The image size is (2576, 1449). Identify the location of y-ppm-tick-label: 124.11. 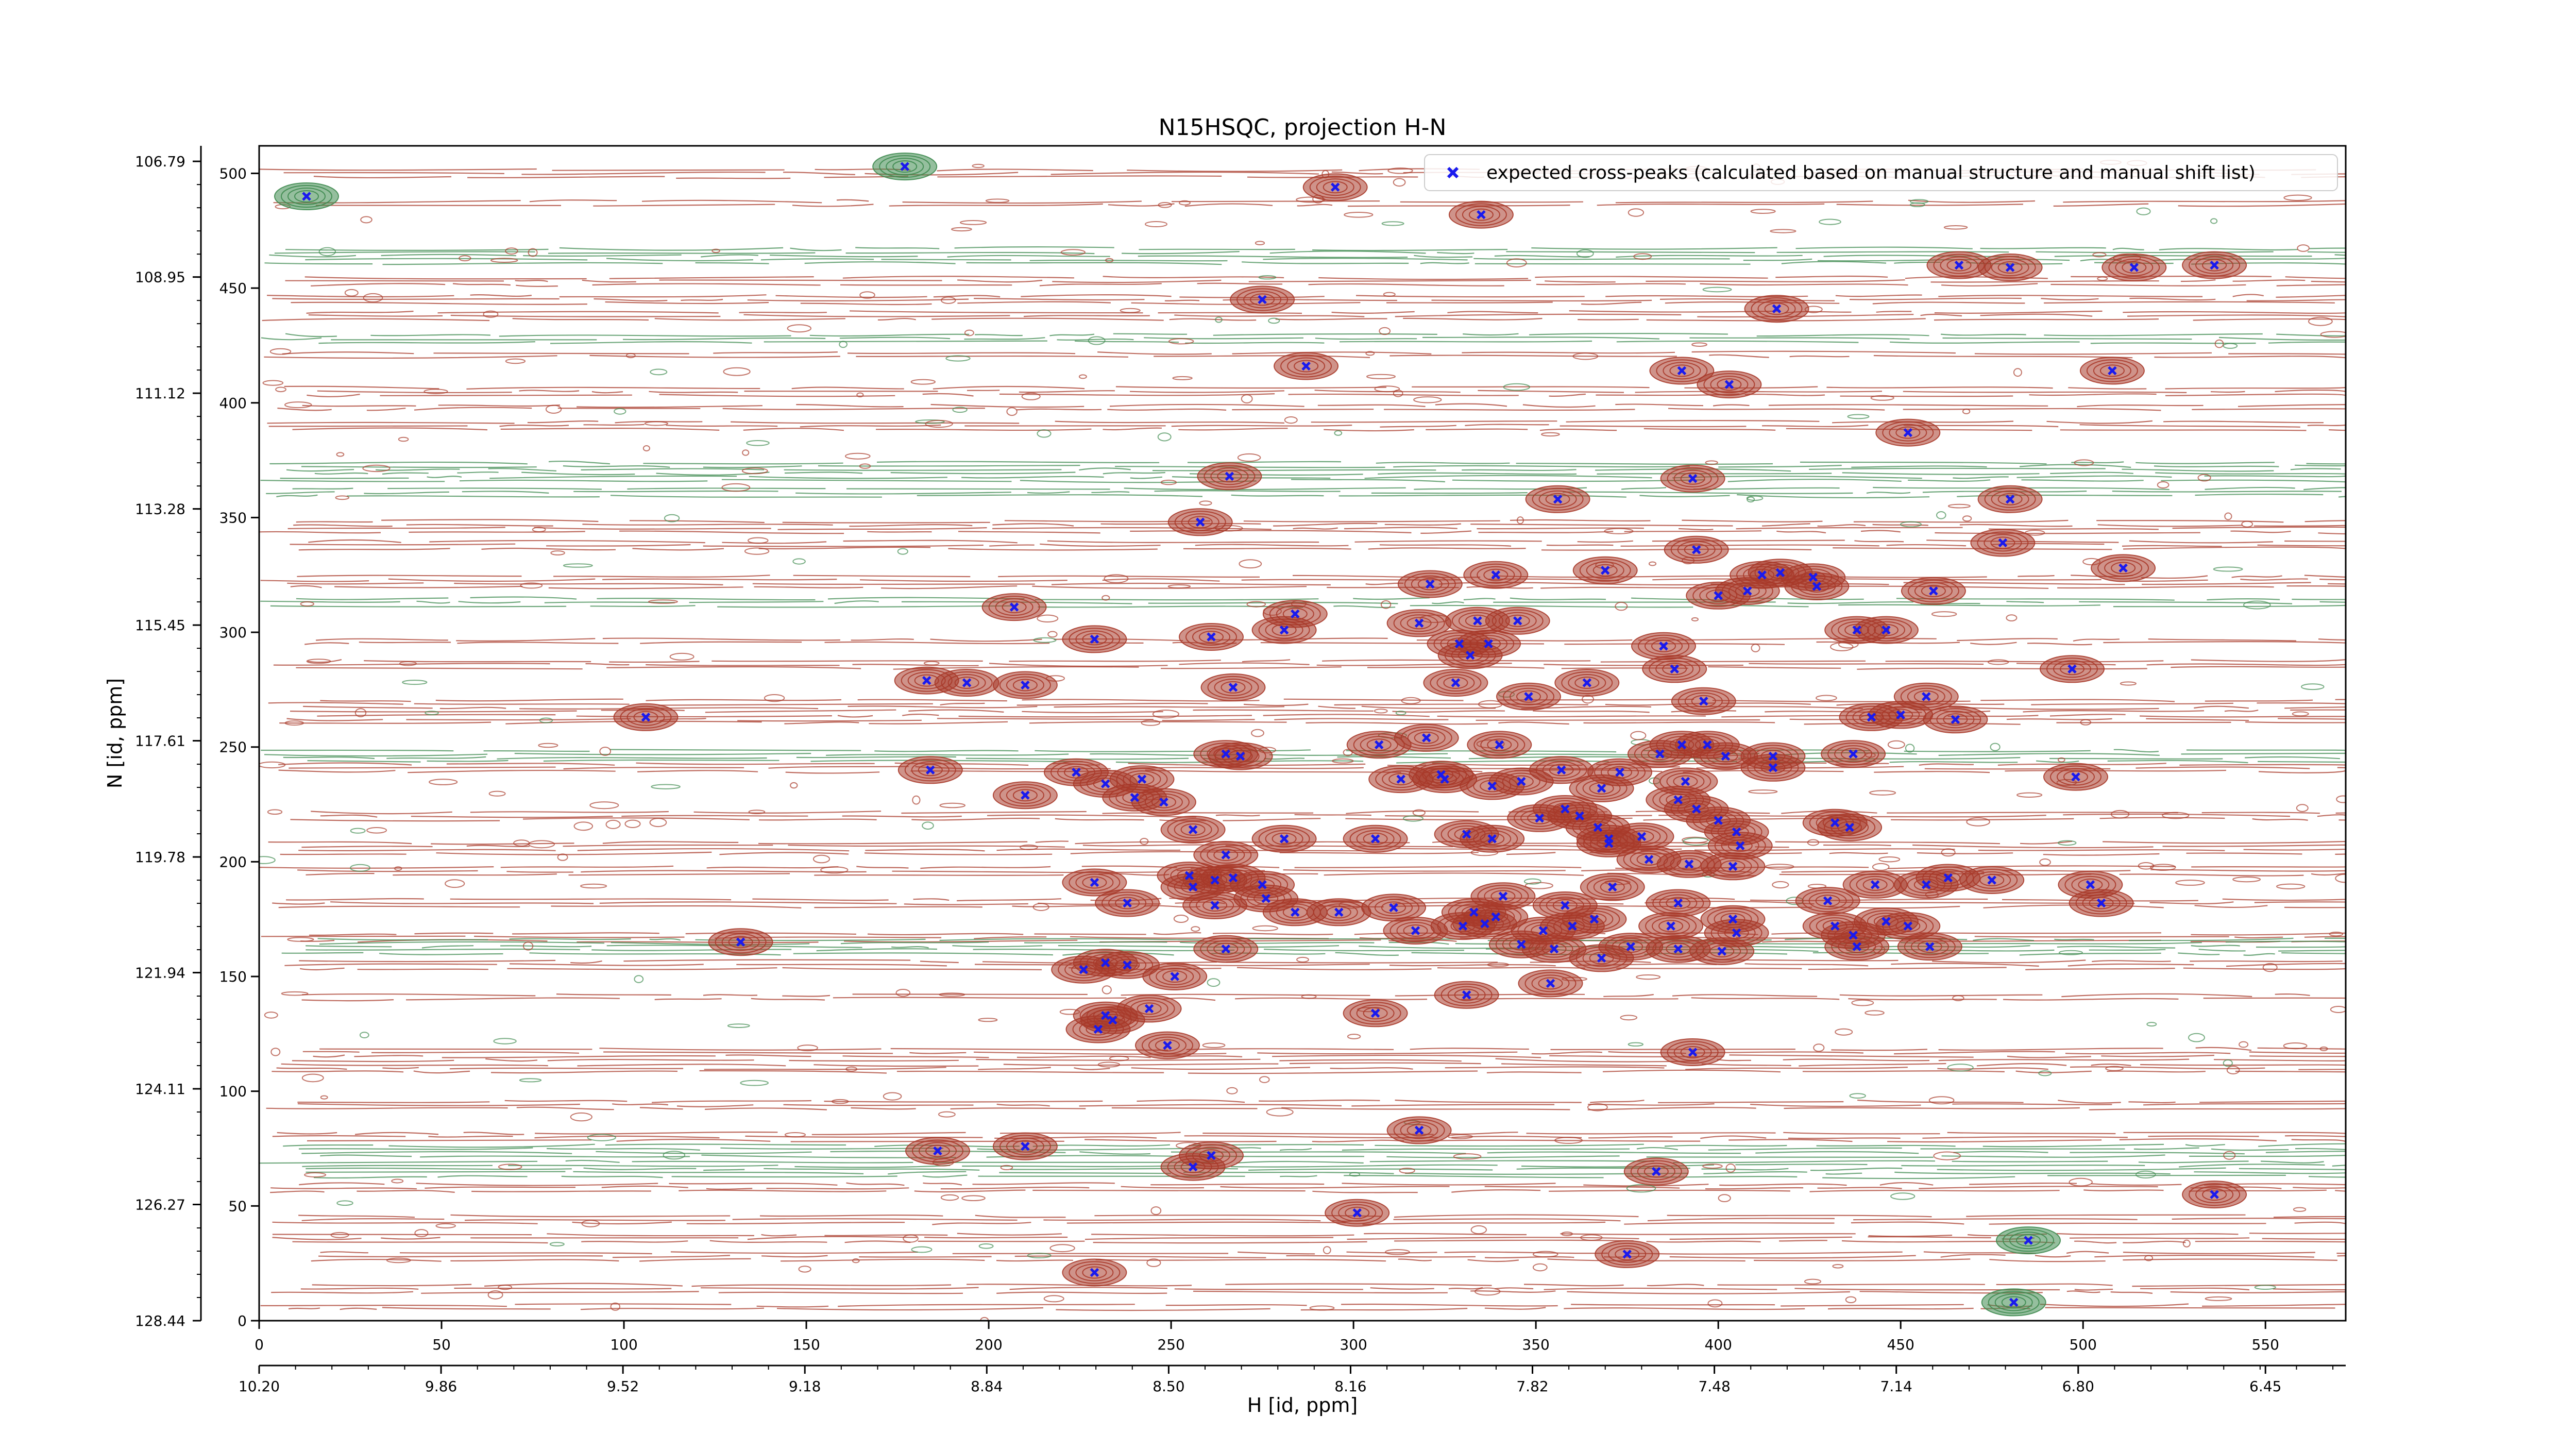
(160, 1089).